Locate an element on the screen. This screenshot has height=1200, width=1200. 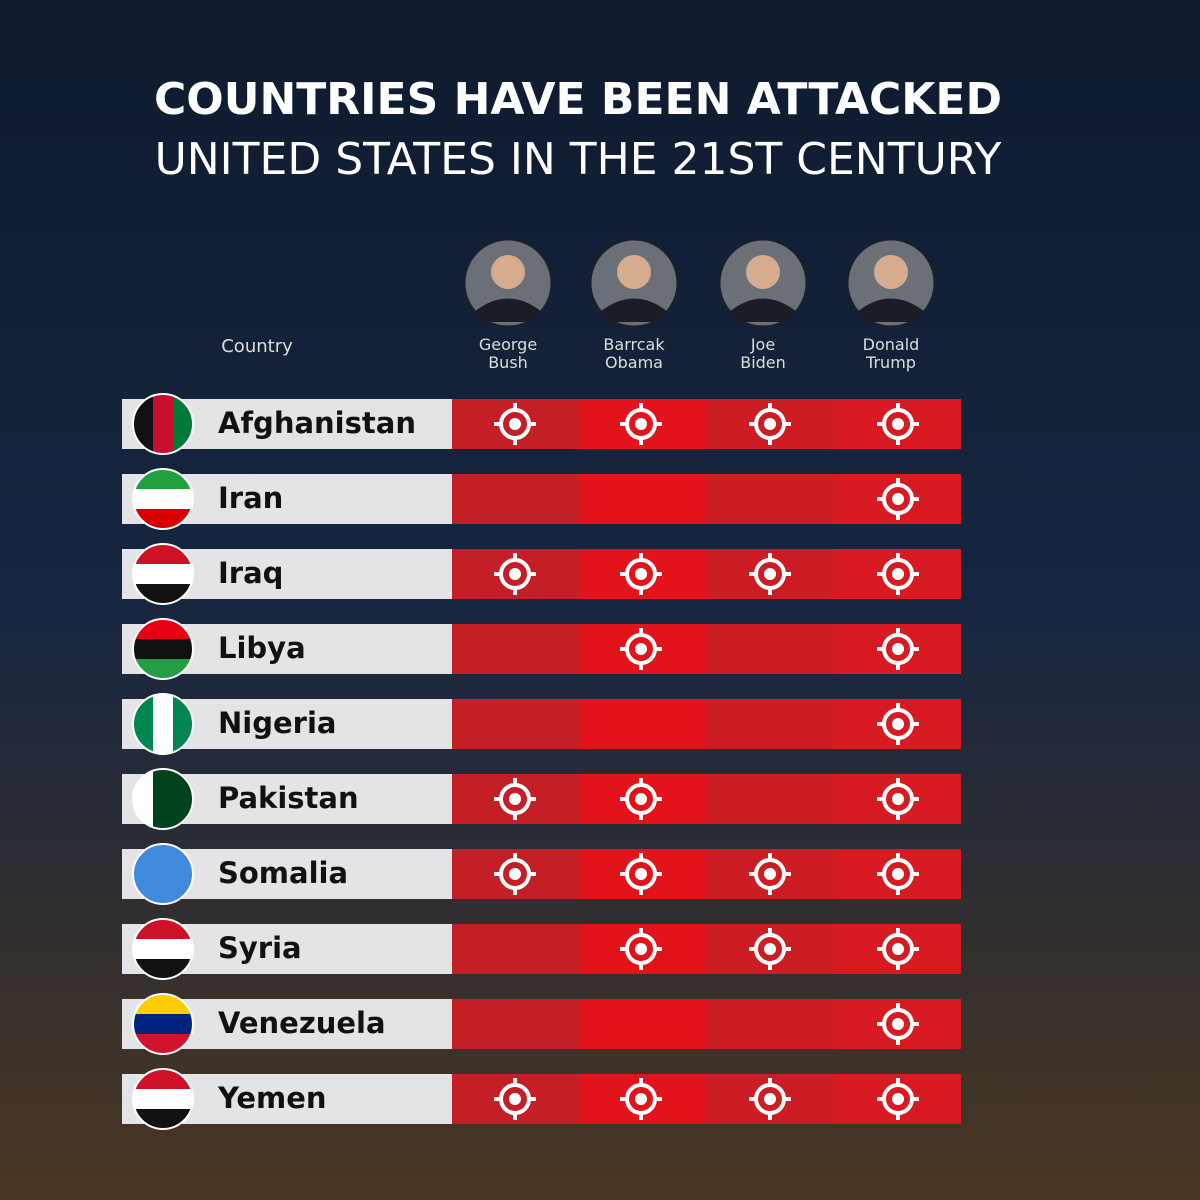
president-name-box: Barrcak Obama is located at coordinates (634, 354).